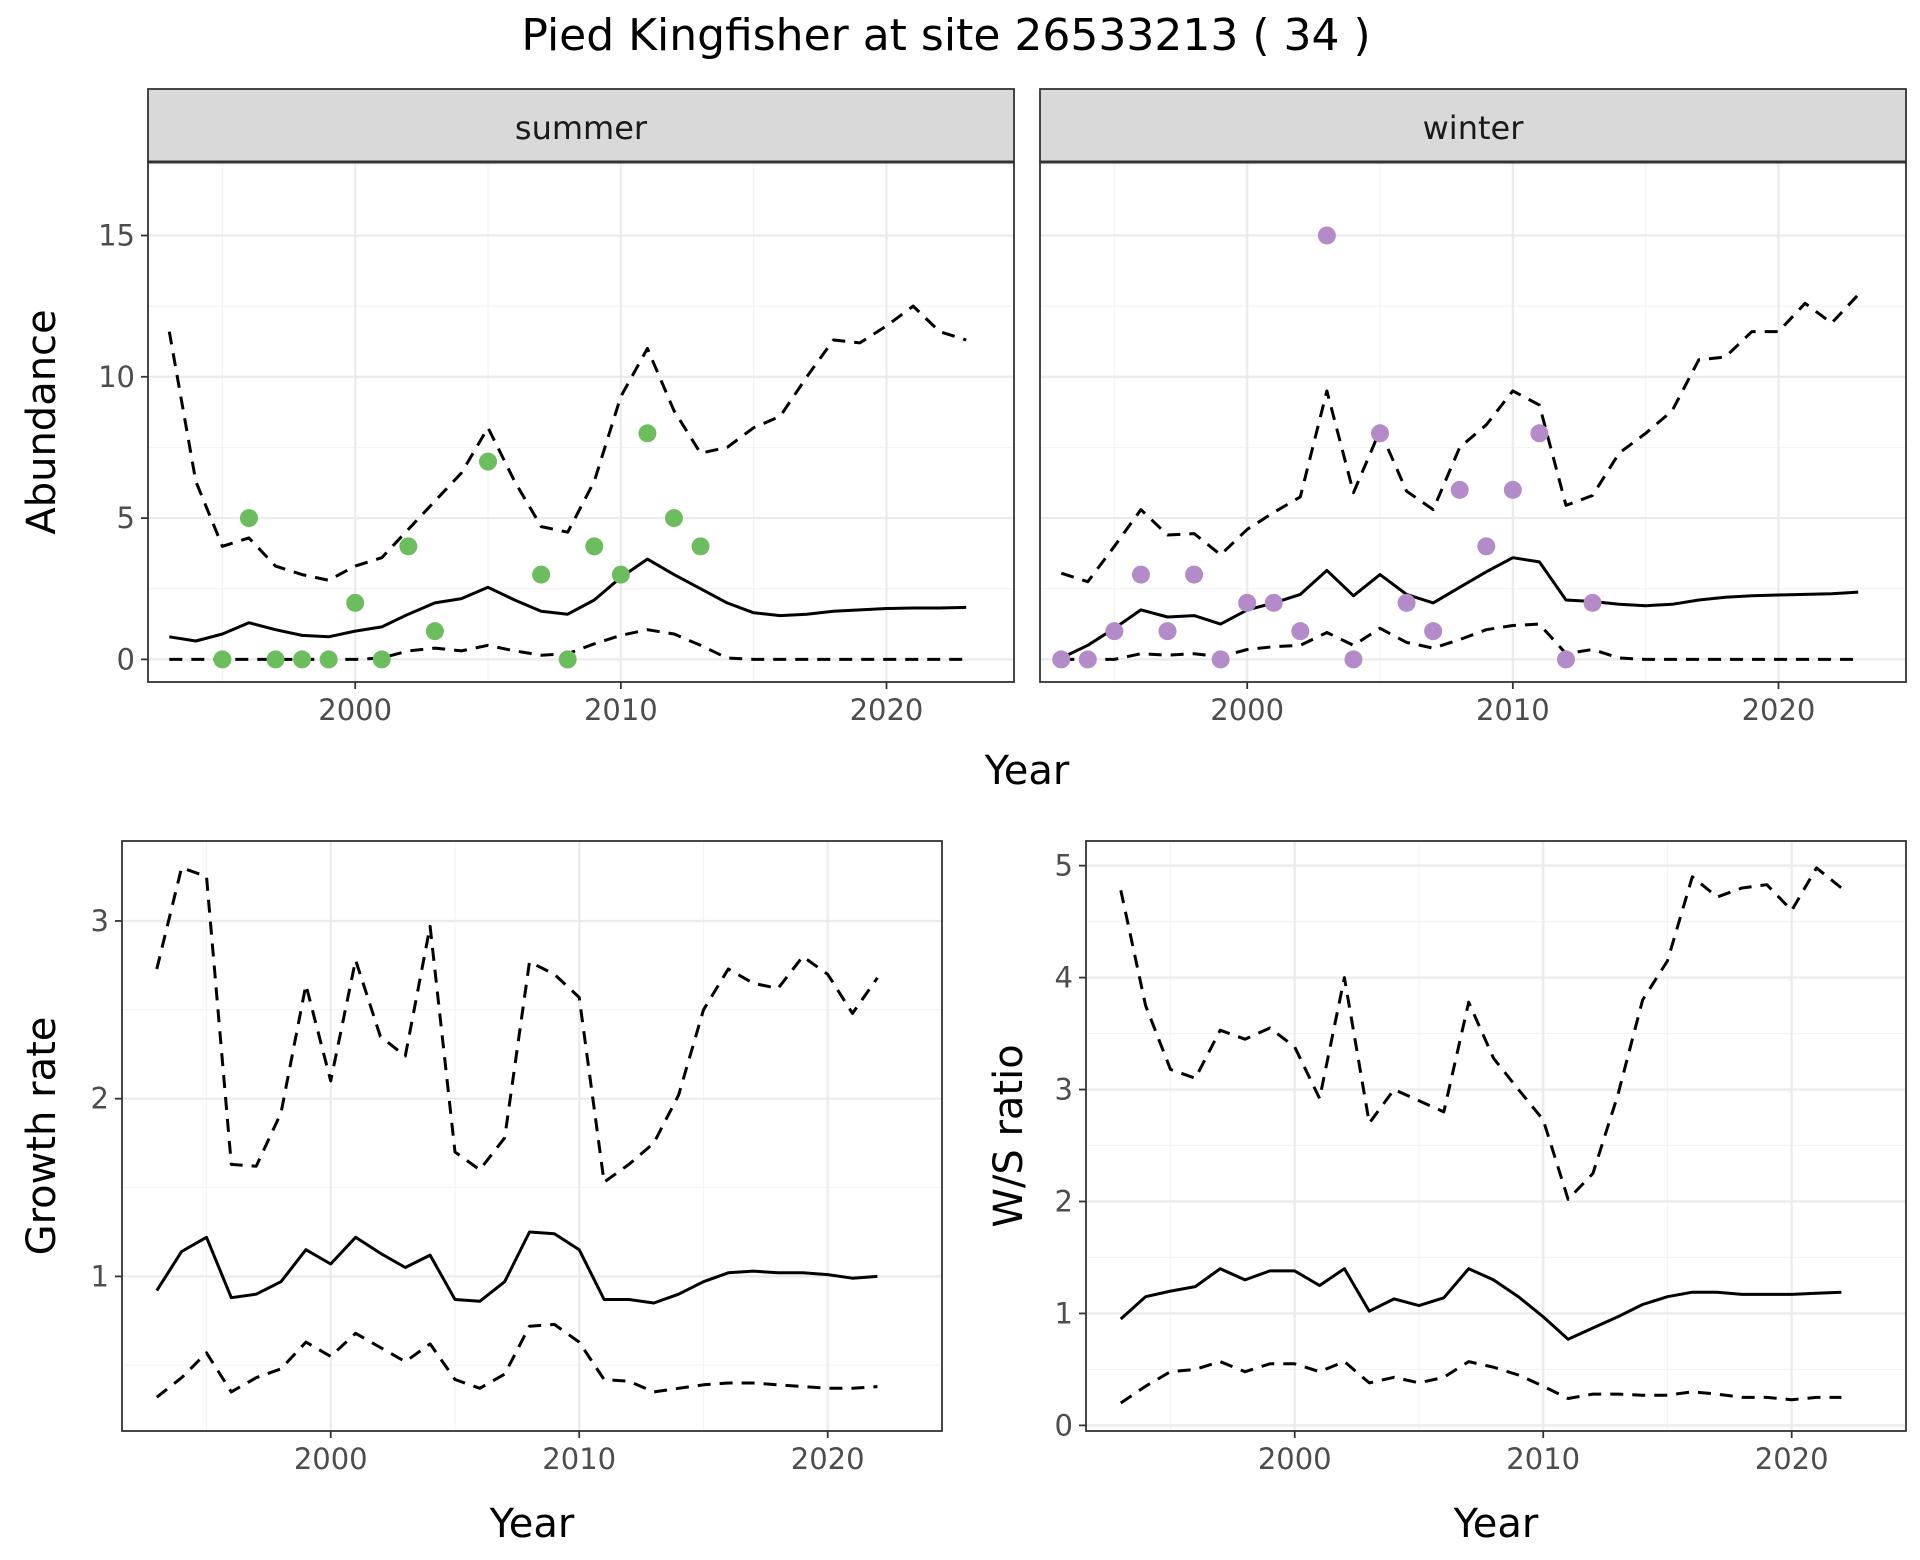 The image size is (1920, 1560). Describe the element at coordinates (1064, 1425) in the screenshot. I see `ws-ratio-y-tick-label: 0` at that location.